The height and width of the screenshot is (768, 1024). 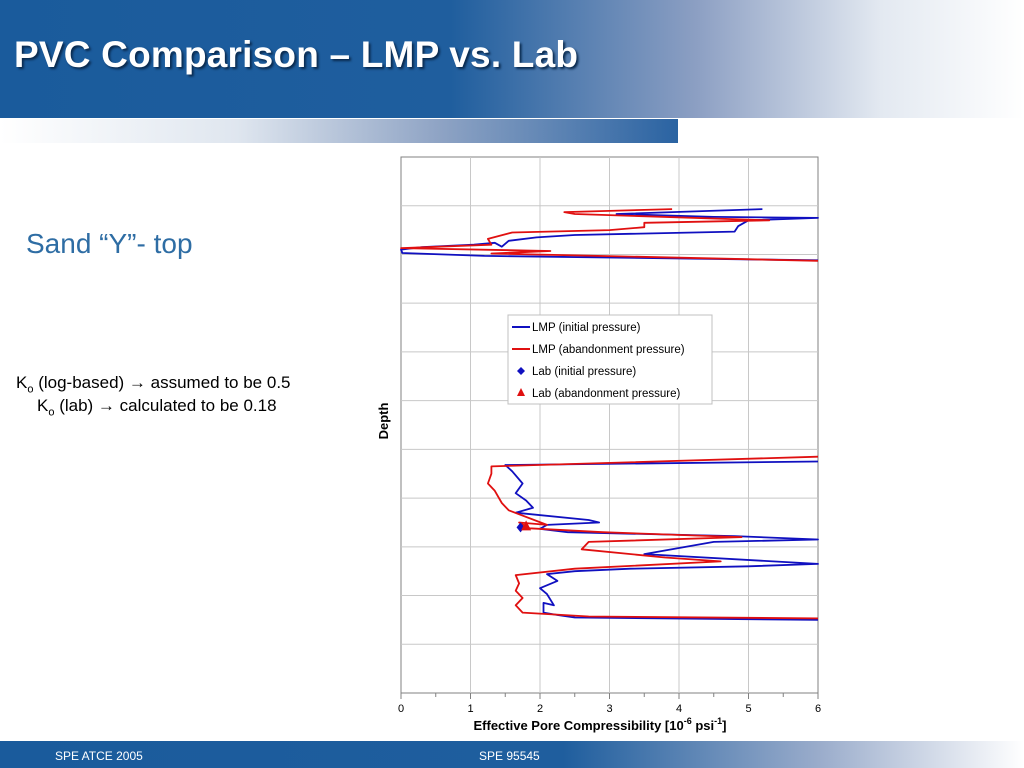 What do you see at coordinates (22, 382) in the screenshot?
I see `ko-log-note-k: K` at bounding box center [22, 382].